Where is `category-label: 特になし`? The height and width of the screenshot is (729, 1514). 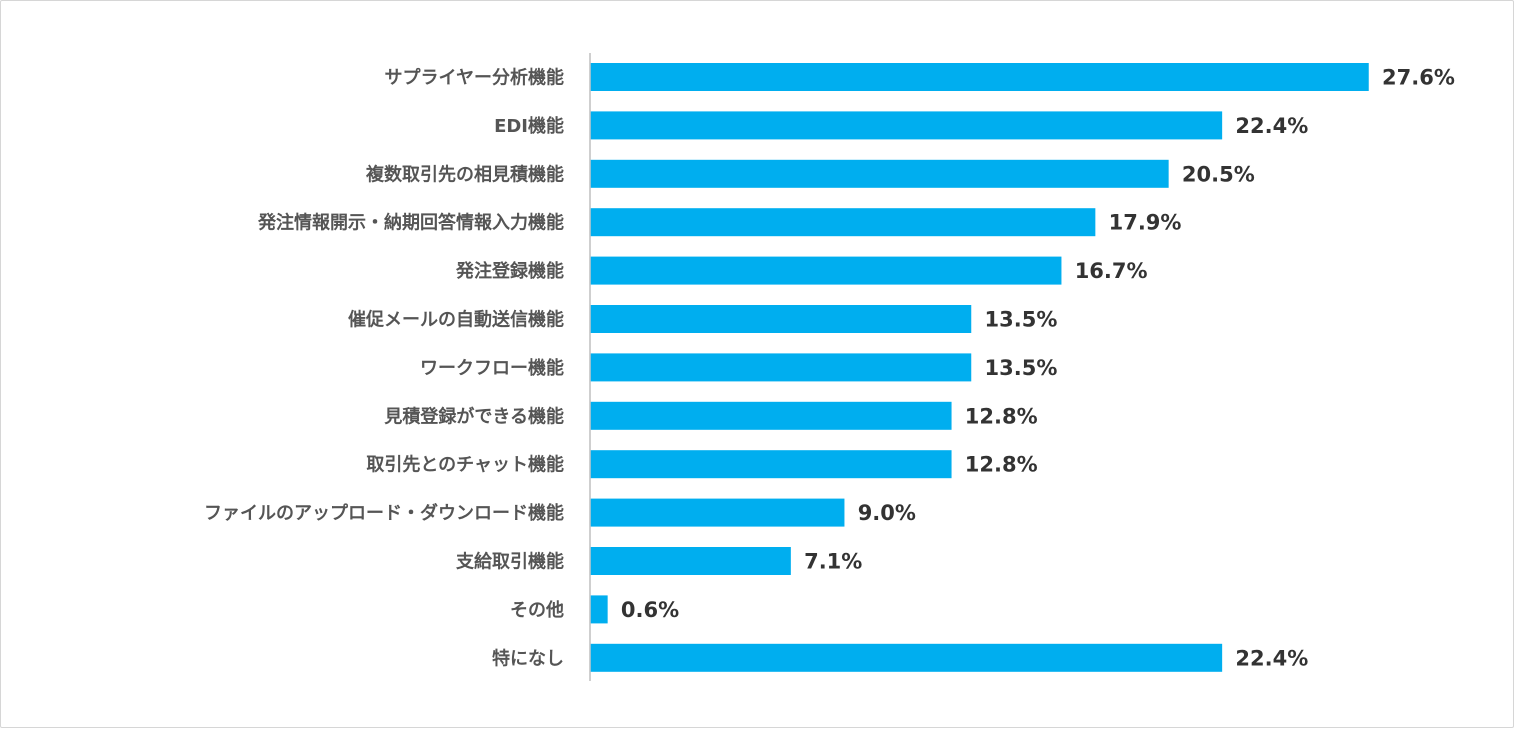
category-label: 特になし is located at coordinates (528, 658).